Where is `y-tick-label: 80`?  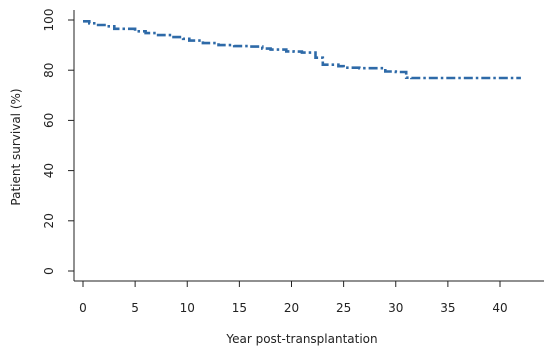 y-tick-label: 80 is located at coordinates (49, 70).